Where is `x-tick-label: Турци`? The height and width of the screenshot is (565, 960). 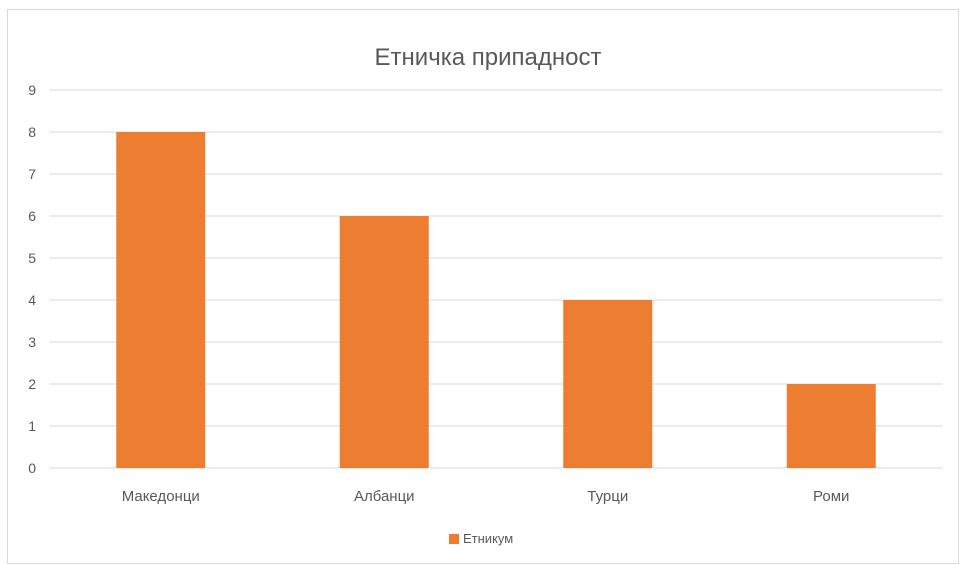 x-tick-label: Турци is located at coordinates (607, 496).